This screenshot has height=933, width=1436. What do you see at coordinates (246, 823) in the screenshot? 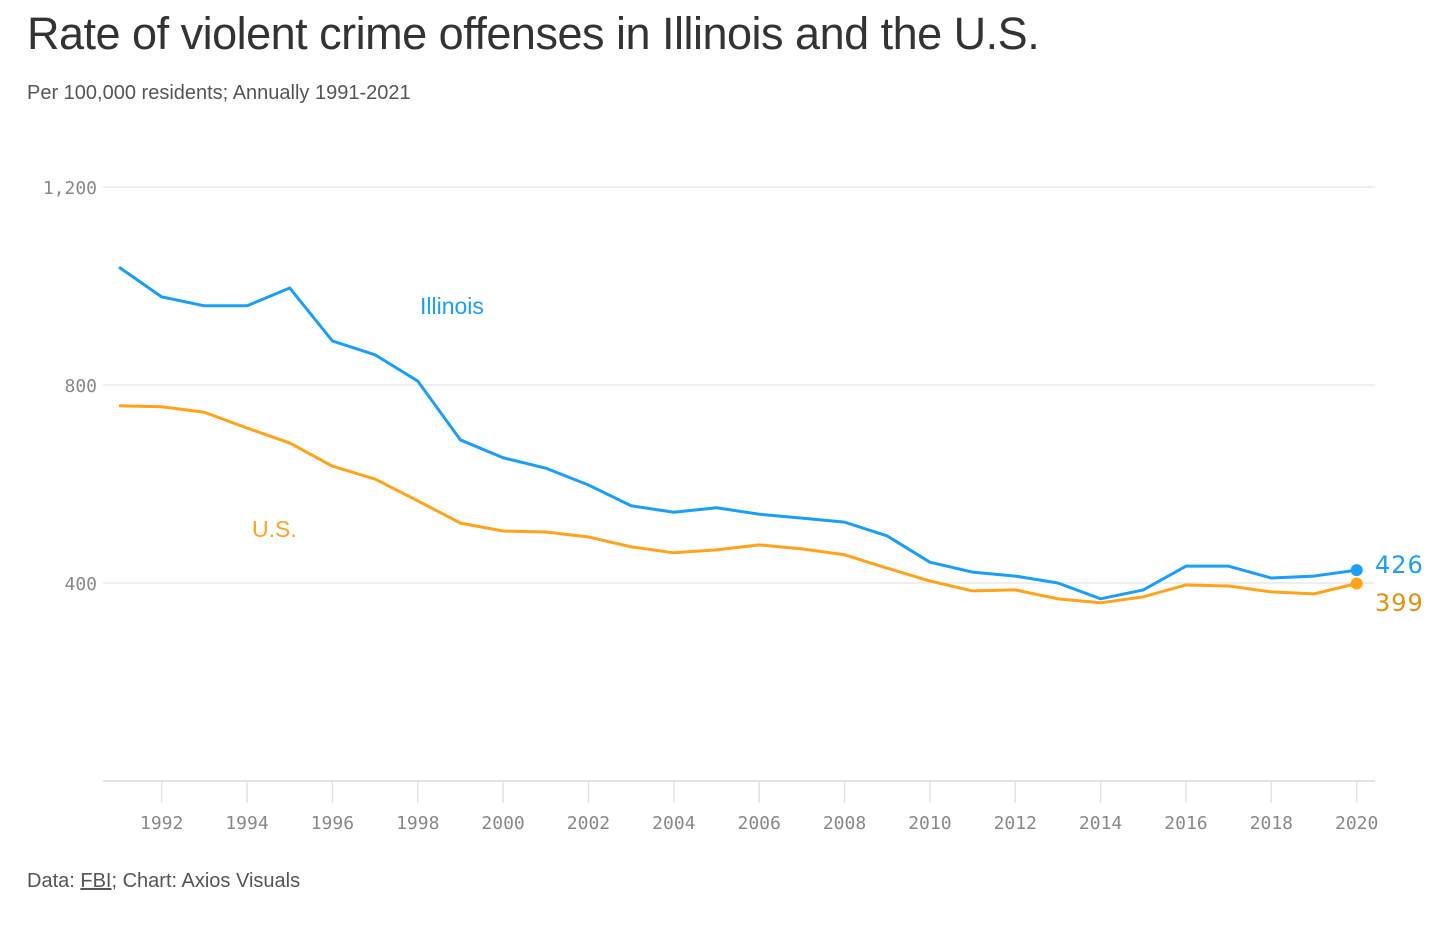
I see `x-tick-label: 1994` at bounding box center [246, 823].